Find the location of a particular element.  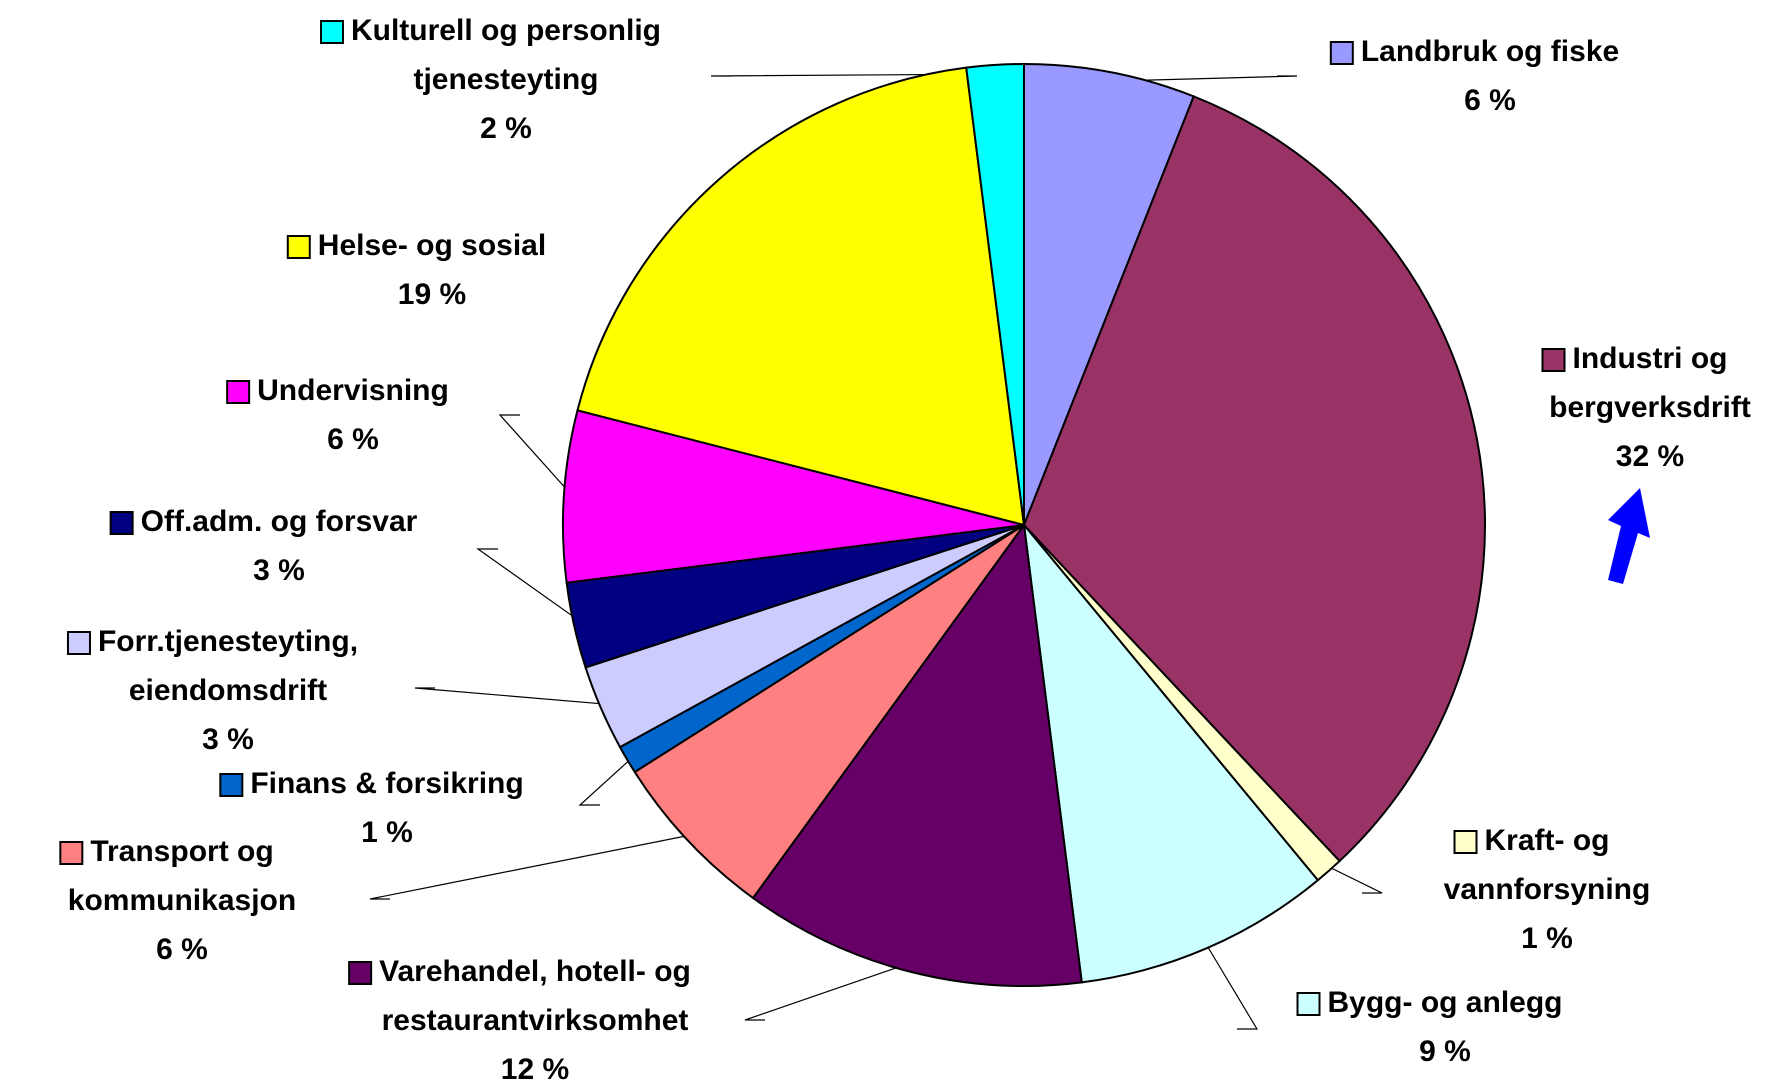

slice-label: Bygg- og anlegg is located at coordinates (1445, 1002).